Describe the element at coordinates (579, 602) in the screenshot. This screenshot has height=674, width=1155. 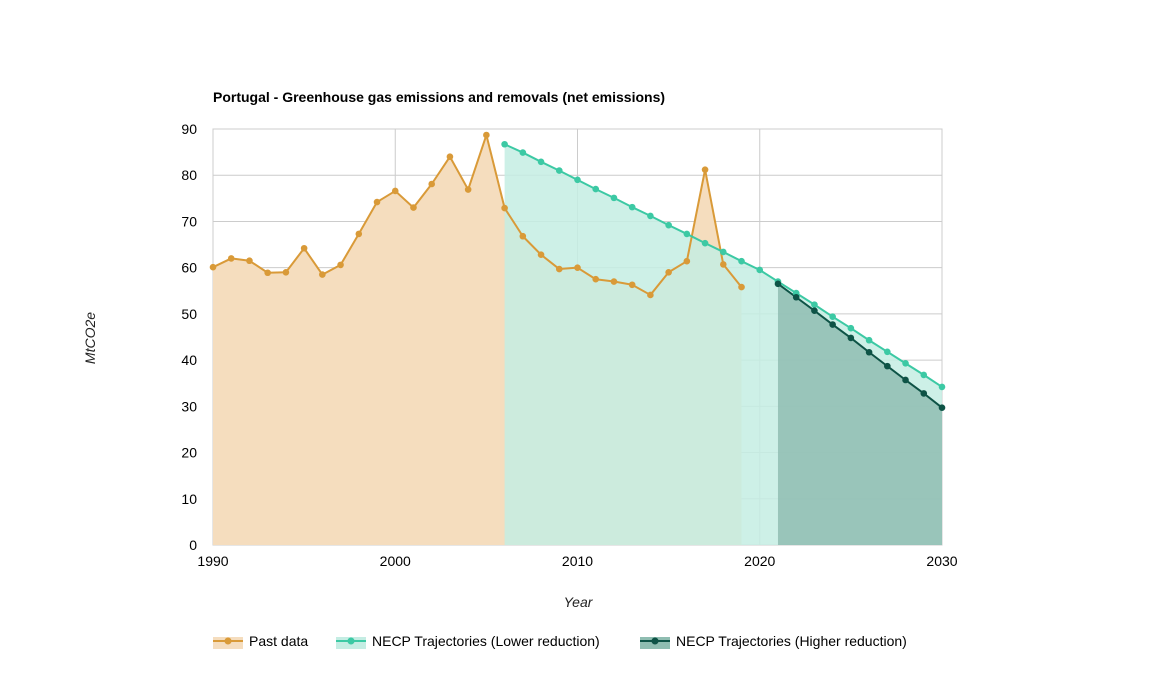
I see `x-axis-title: Year` at that location.